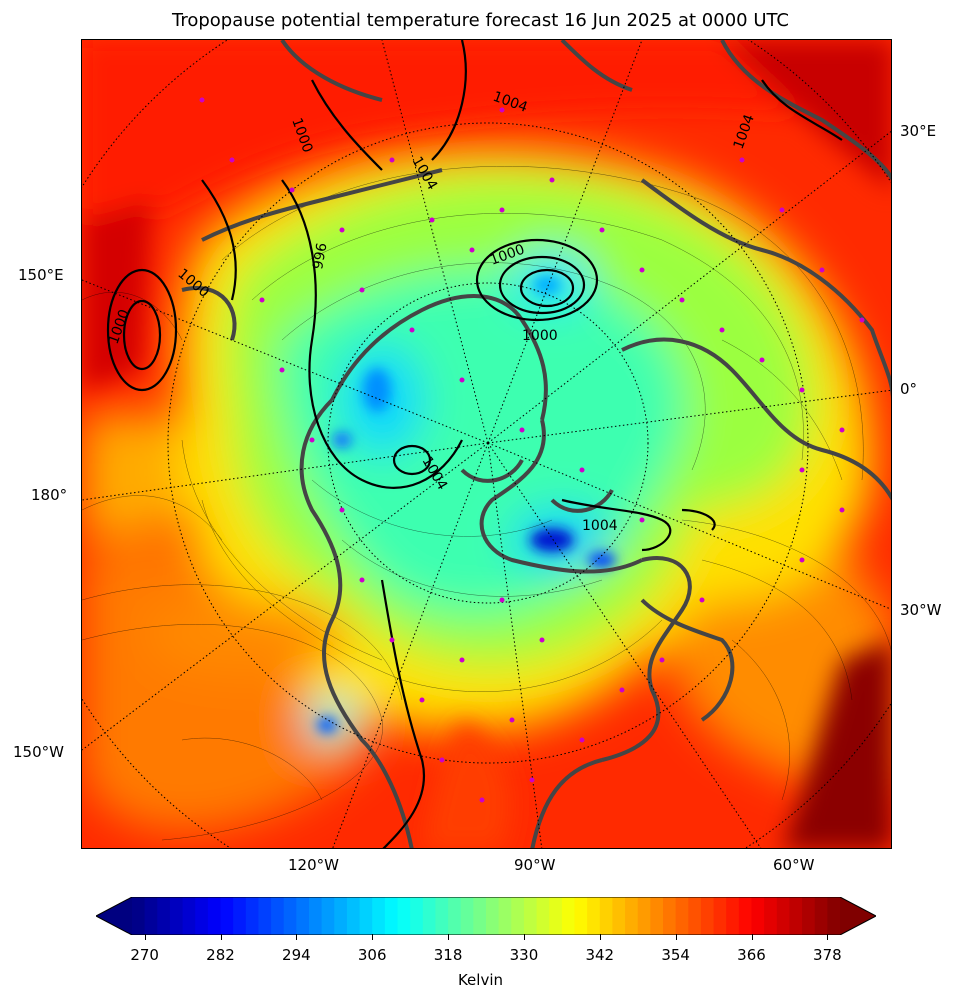 The height and width of the screenshot is (1003, 961). Describe the element at coordinates (41, 275) in the screenshot. I see `lon-label-150e: 150°E` at that location.